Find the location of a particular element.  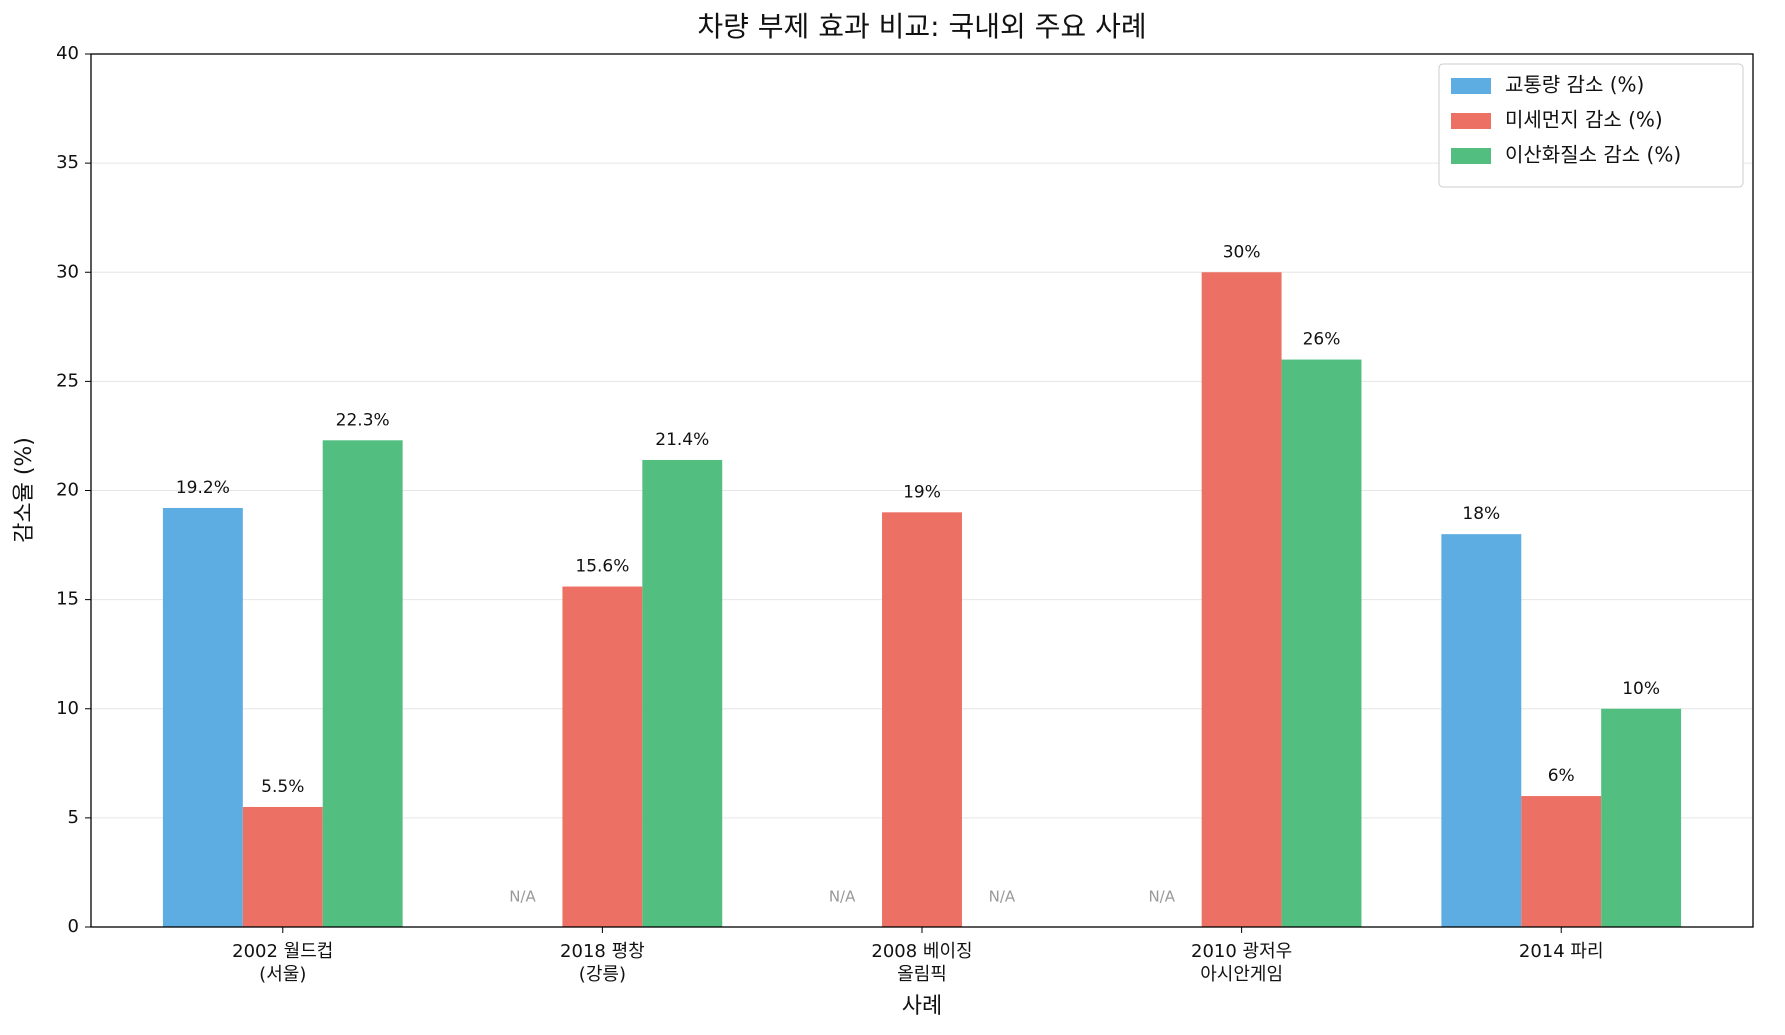

x-tick-label: 2018 평창 (강릉) is located at coordinates (602, 963).